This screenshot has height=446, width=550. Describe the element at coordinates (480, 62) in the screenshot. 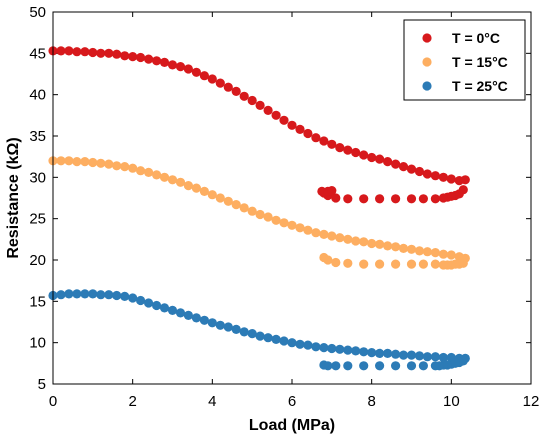

I see `legend-entry: T = 15°C` at that location.